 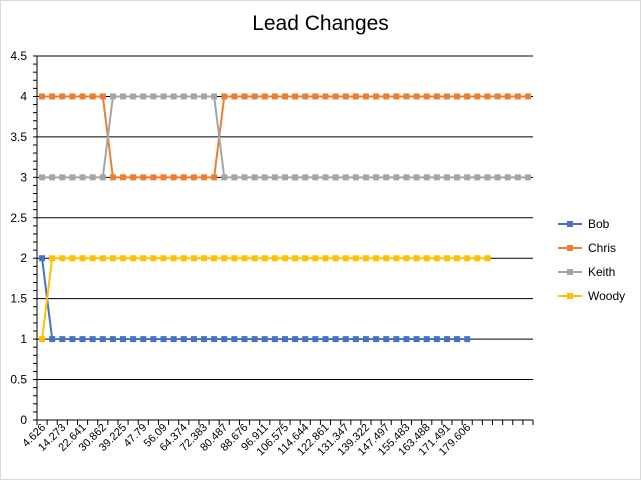 What do you see at coordinates (285, 137) in the screenshot?
I see `series-keith` at bounding box center [285, 137].